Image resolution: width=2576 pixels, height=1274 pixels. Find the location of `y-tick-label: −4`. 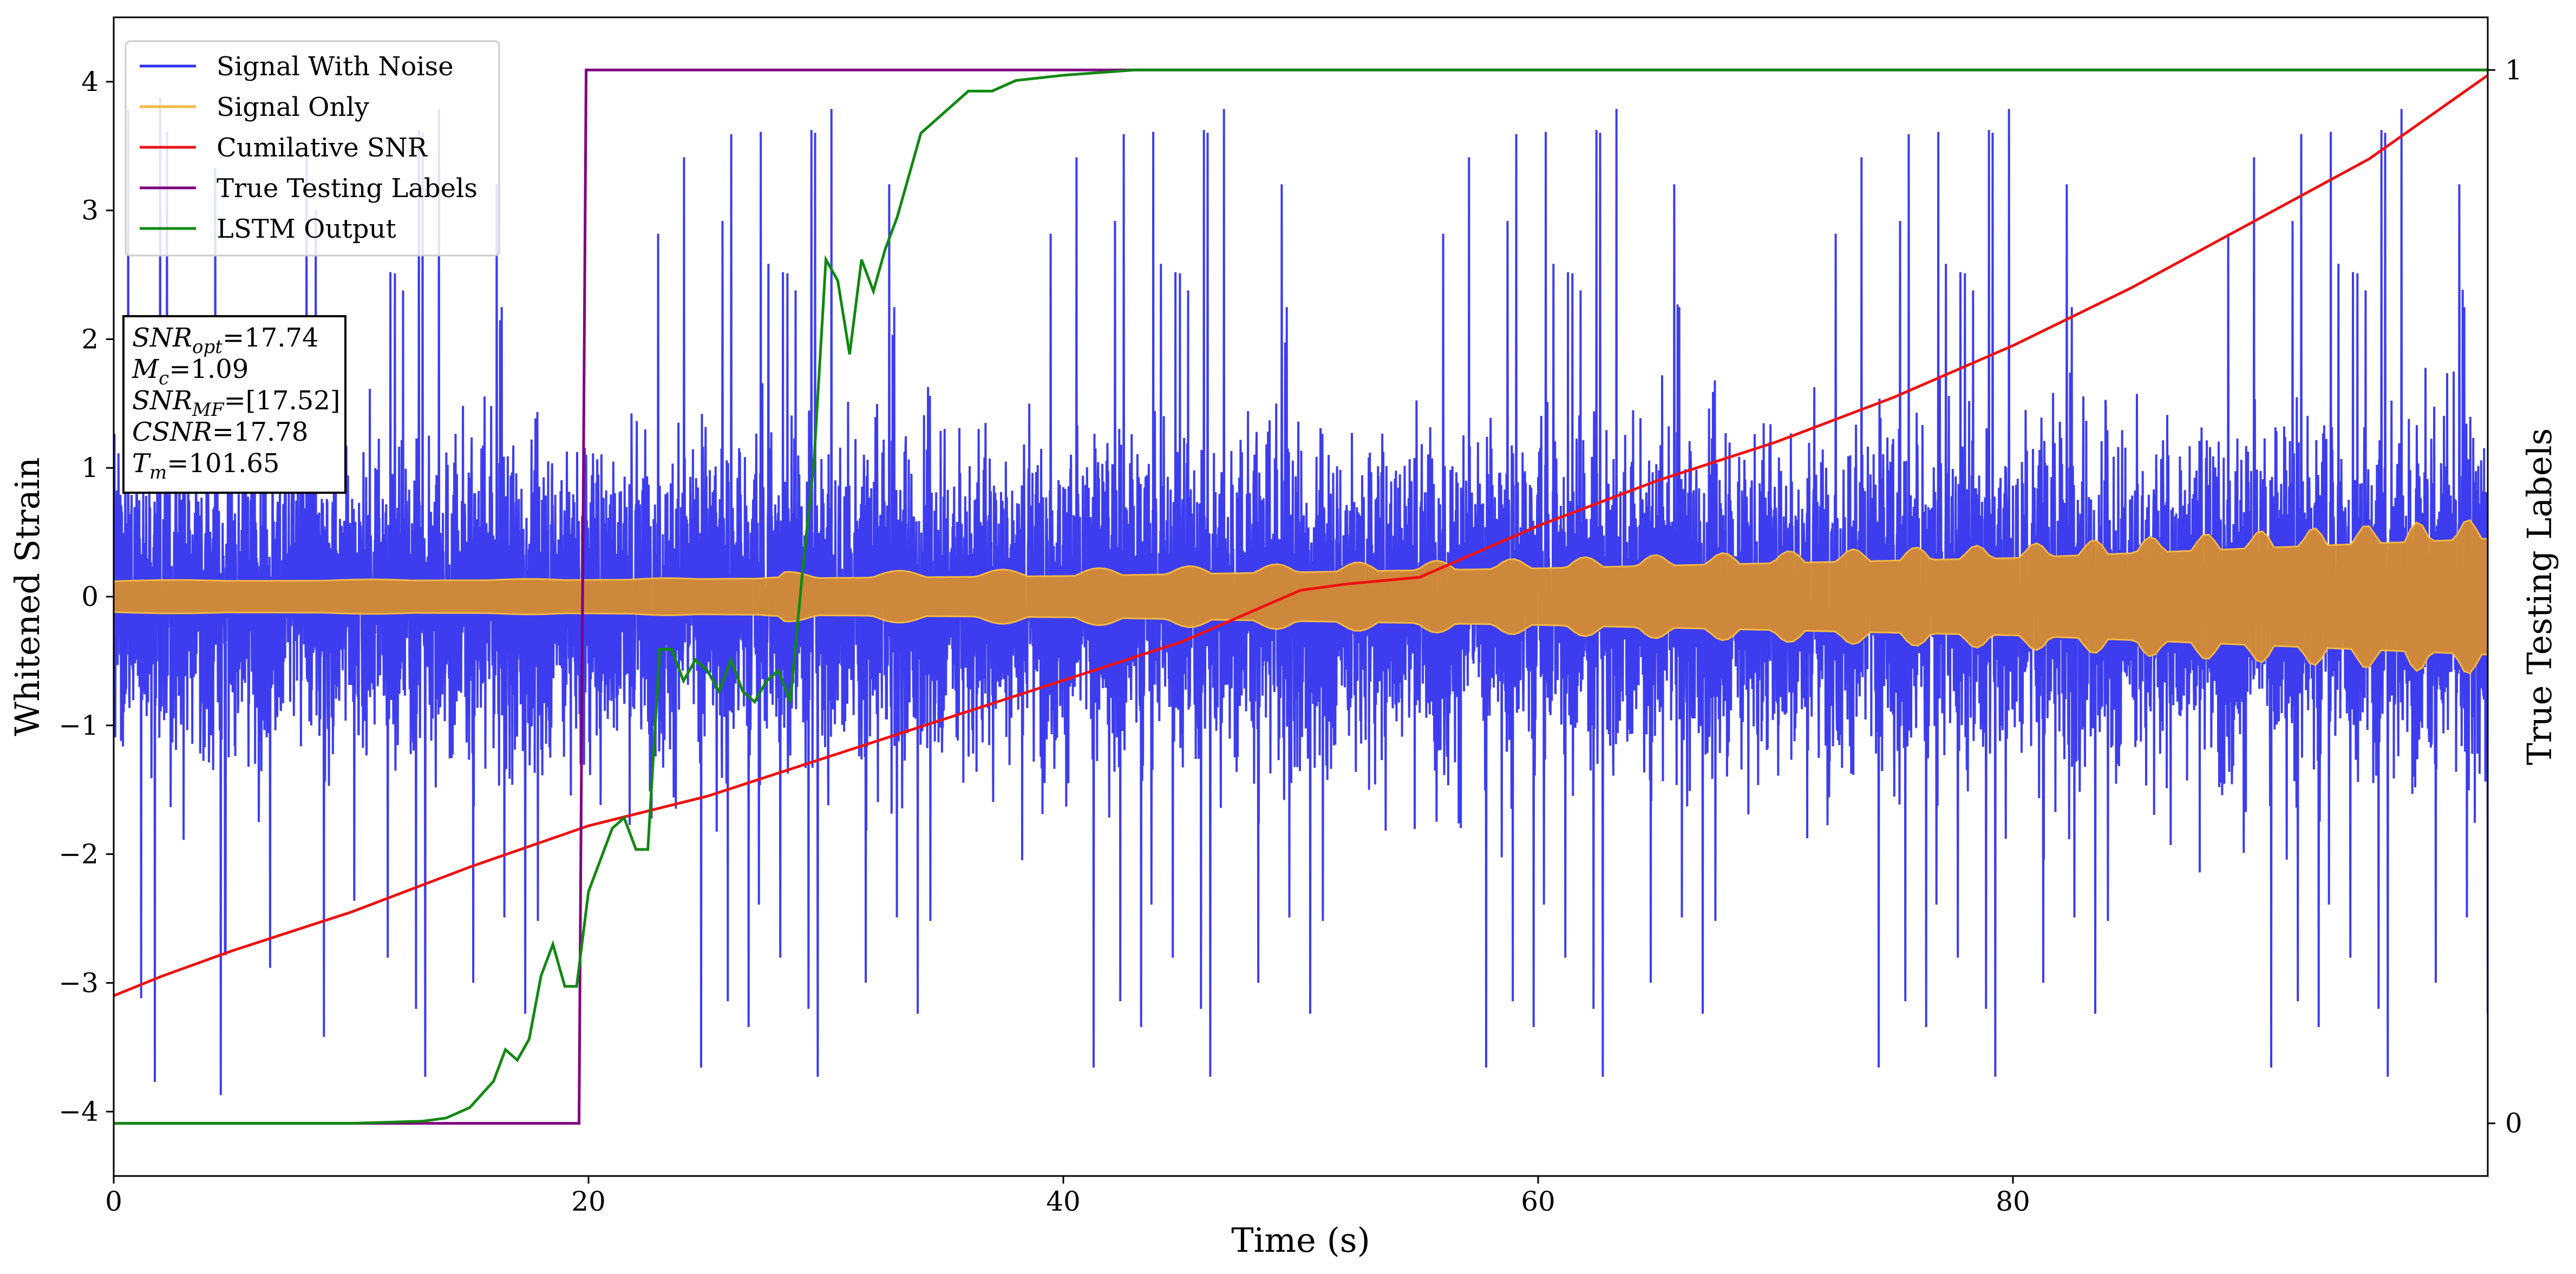

y-tick-label: −4 is located at coordinates (78, 1111).